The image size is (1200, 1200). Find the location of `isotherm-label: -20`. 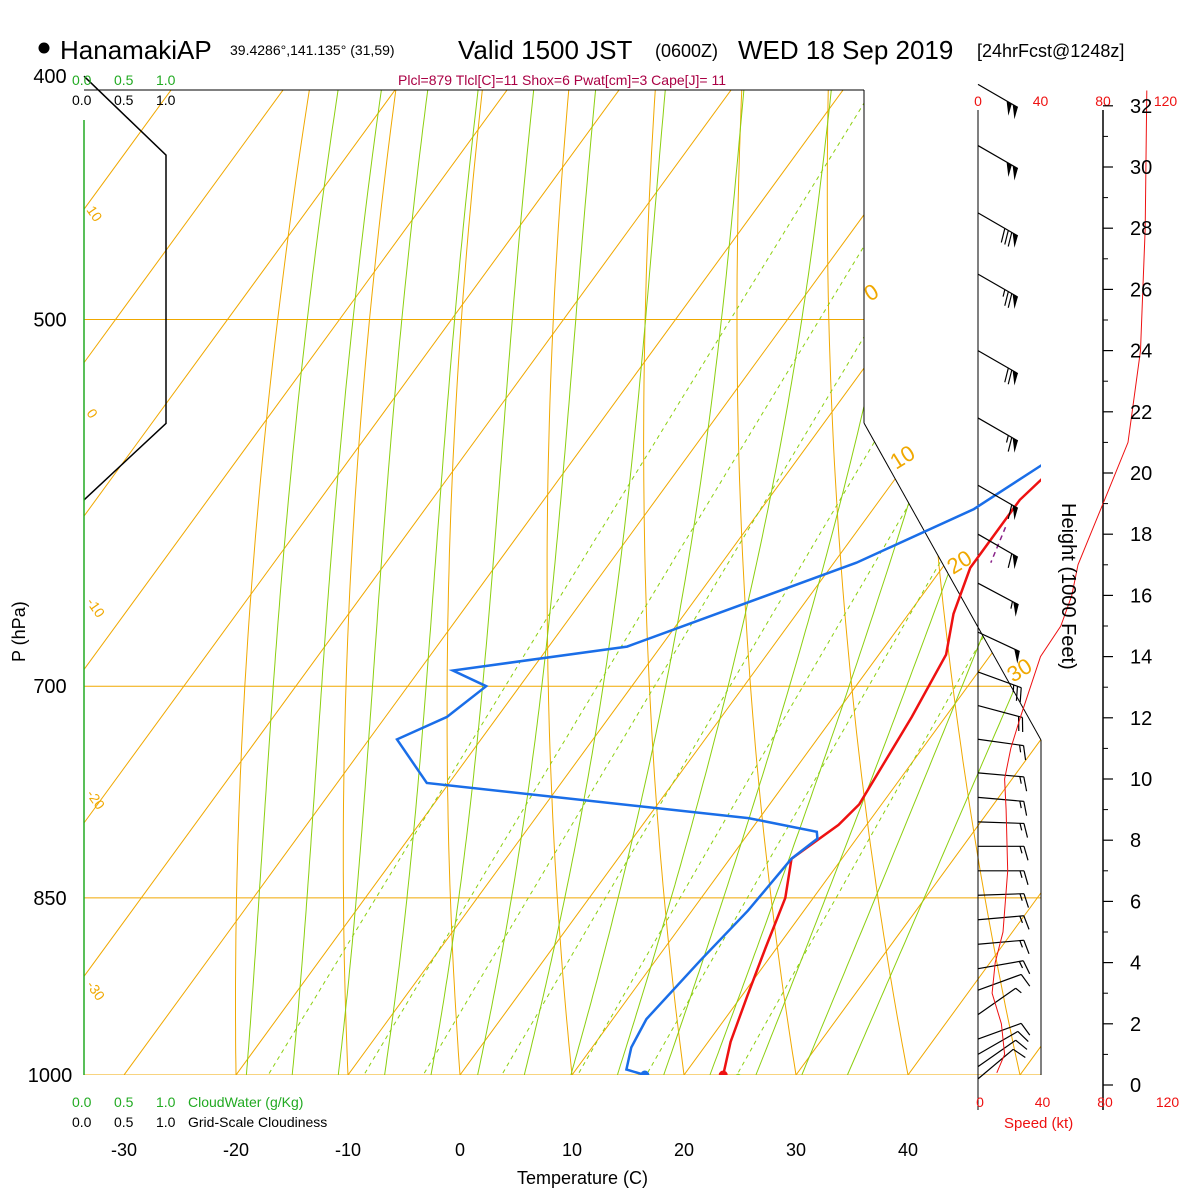

isotherm-label: -20 is located at coordinates (96, 800).